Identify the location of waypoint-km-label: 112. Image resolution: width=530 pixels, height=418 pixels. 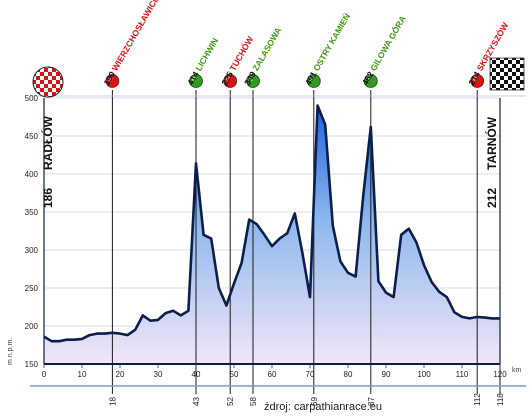
(477, 399).